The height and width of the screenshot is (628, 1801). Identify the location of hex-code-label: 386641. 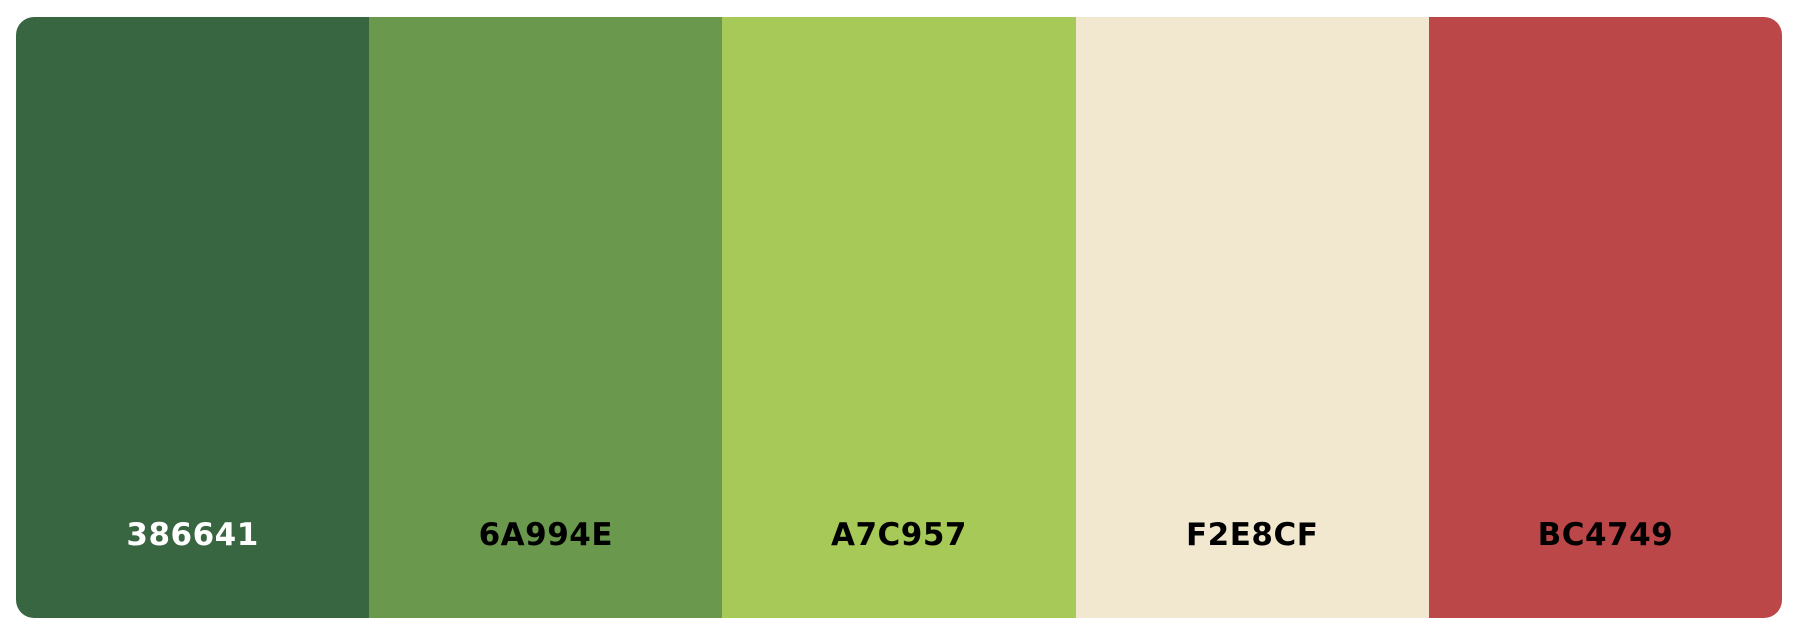
(192, 535).